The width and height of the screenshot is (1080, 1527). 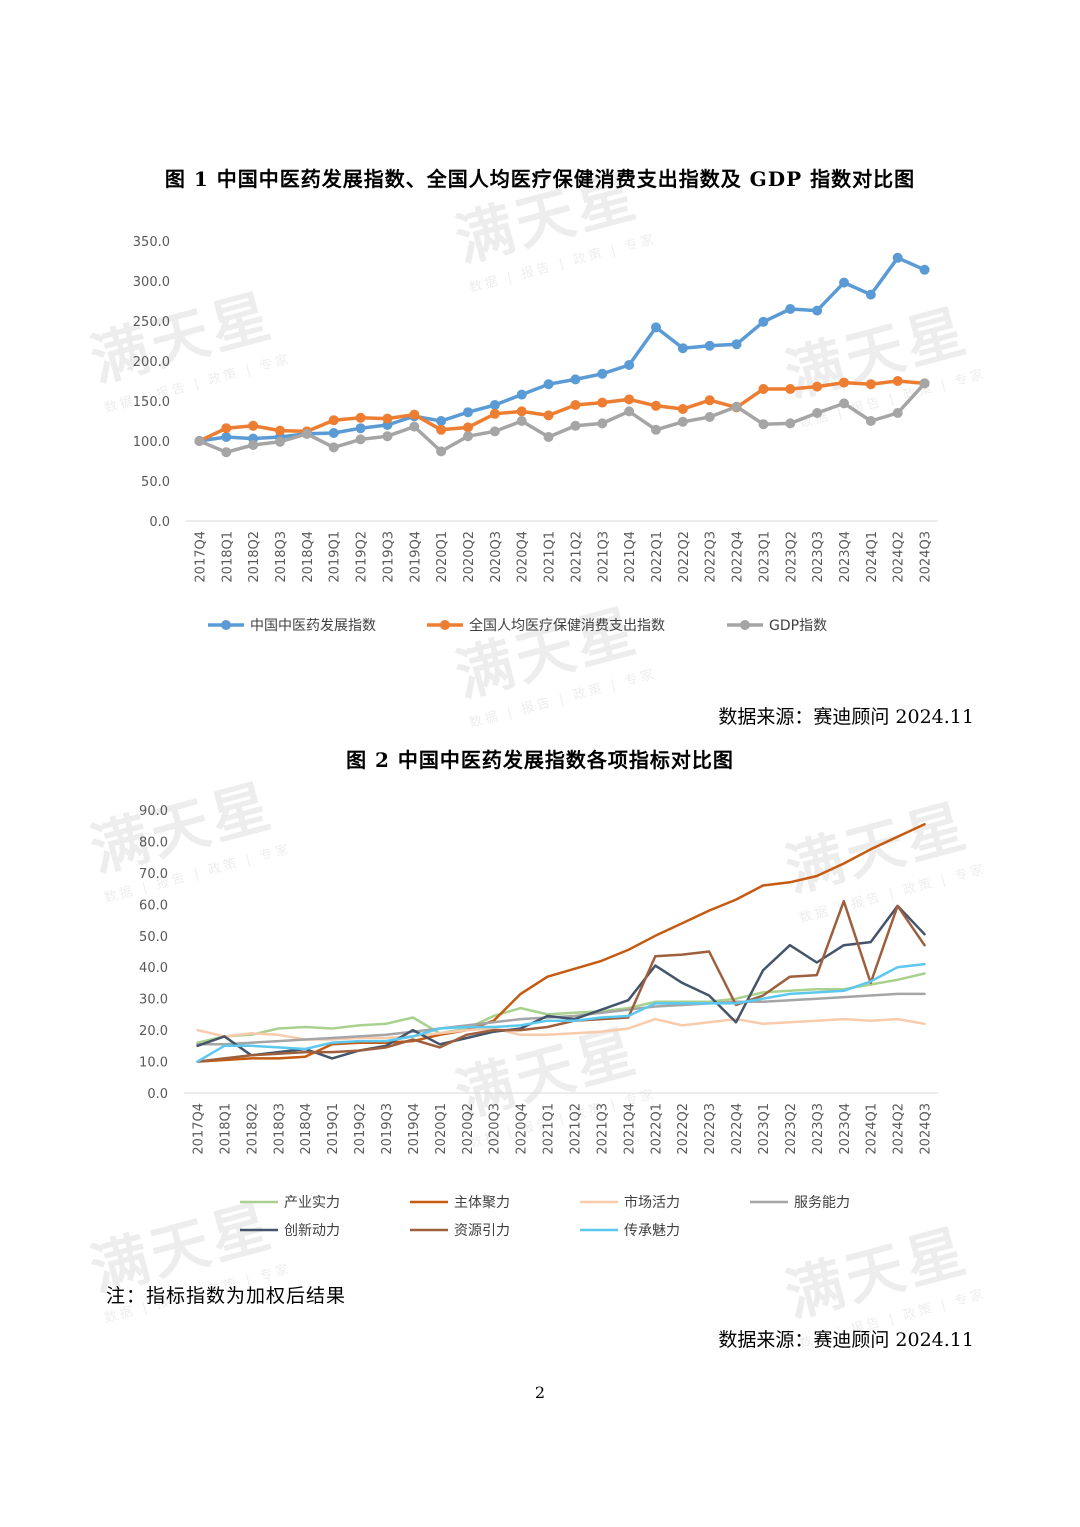 I want to click on x-tick-label: 2021Q4, so click(x=630, y=557).